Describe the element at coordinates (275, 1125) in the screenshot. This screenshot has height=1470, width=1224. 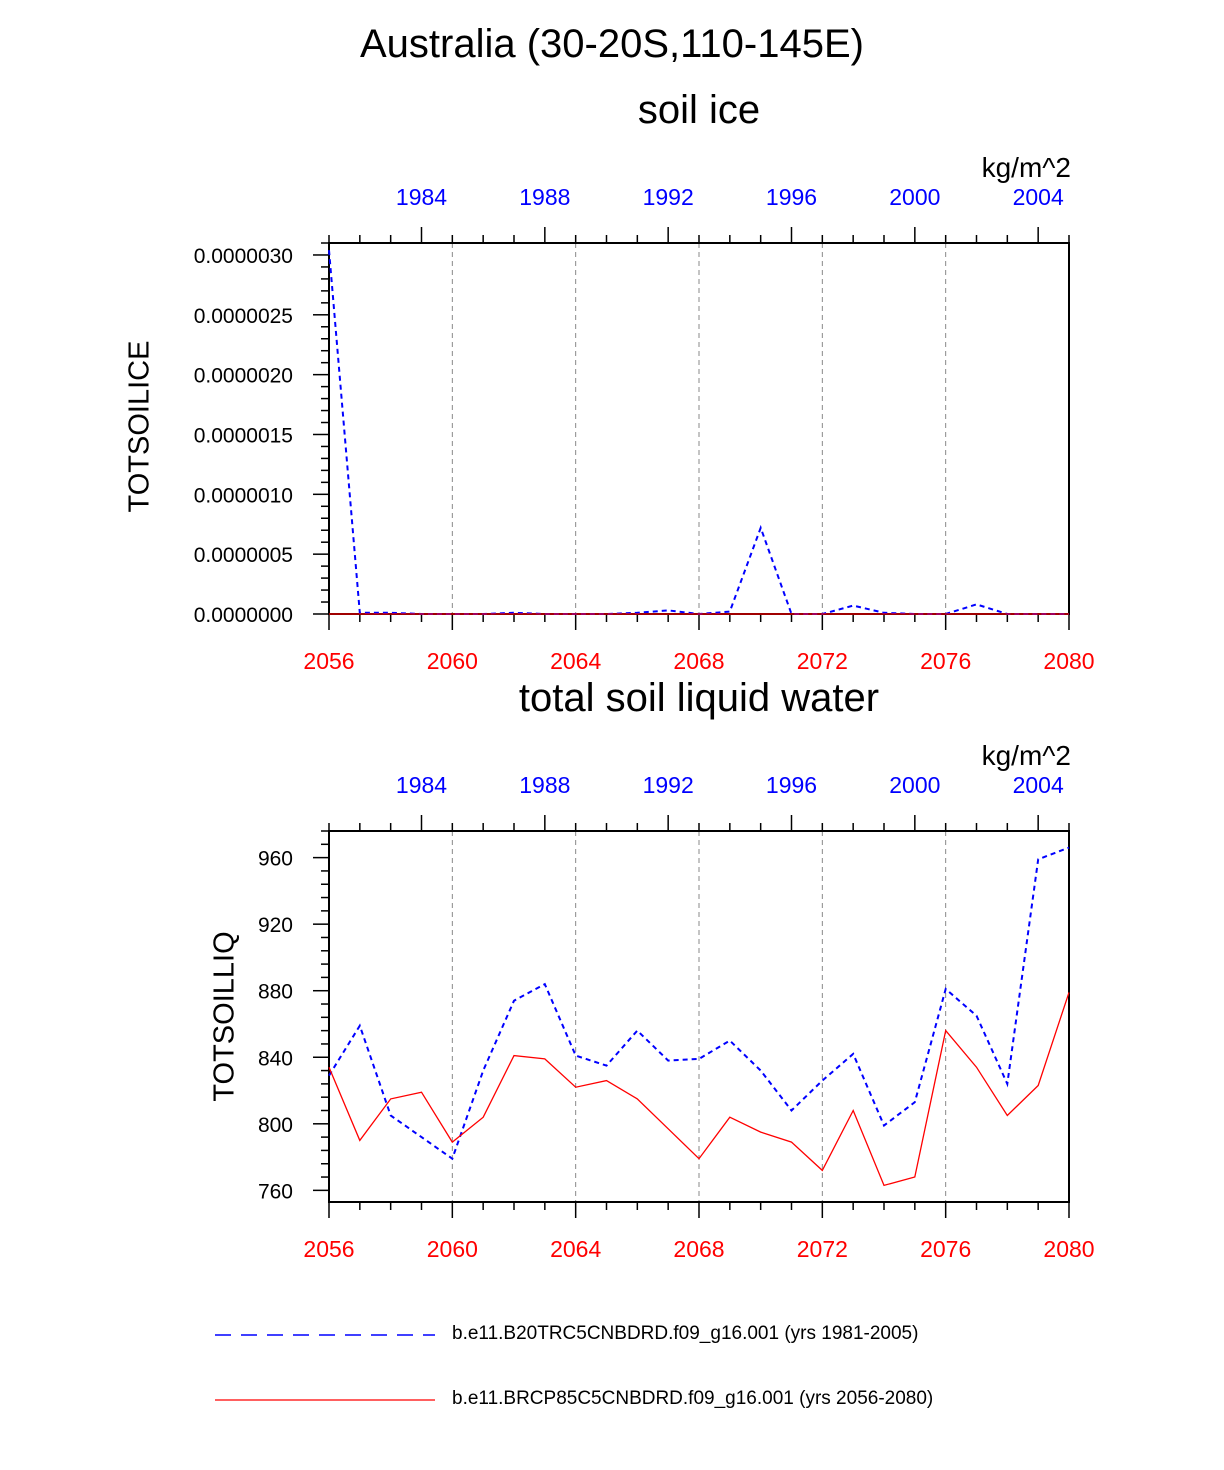
I see `y-tick-label: 800` at that location.